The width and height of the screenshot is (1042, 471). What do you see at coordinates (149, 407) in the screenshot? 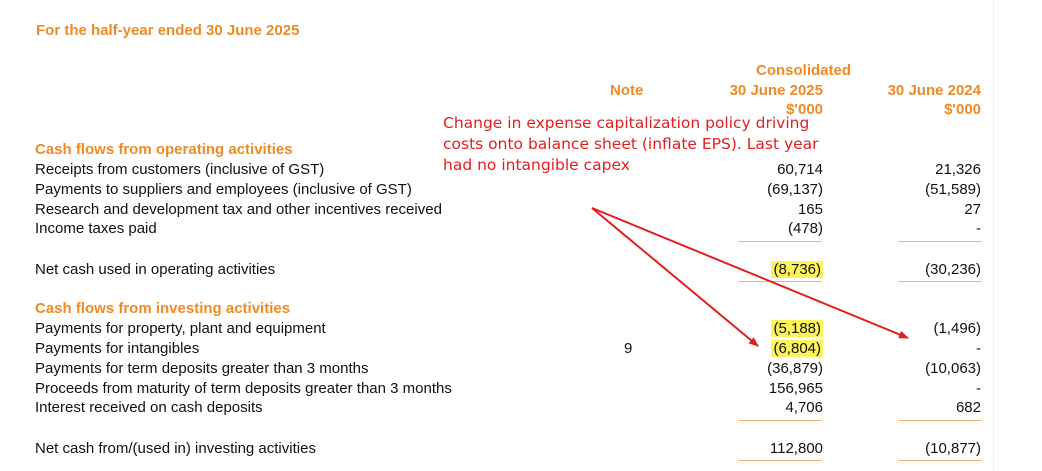
I see `row-label: Interest received on cash deposits` at bounding box center [149, 407].